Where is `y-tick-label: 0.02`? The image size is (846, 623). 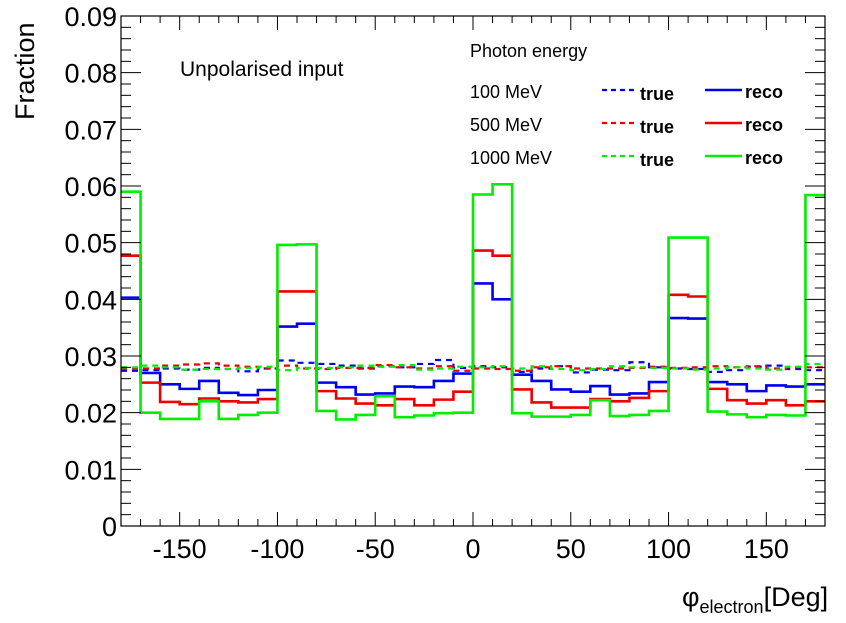
y-tick-label: 0.02 is located at coordinates (90, 414).